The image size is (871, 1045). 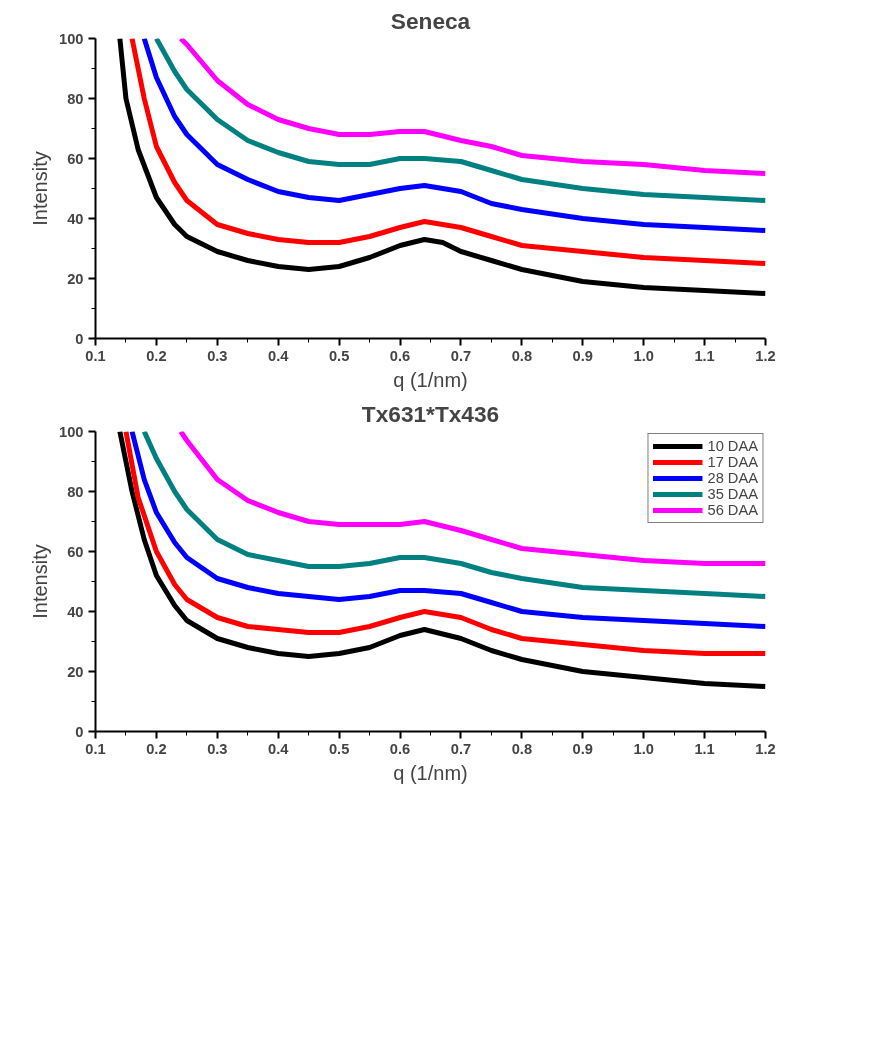 What do you see at coordinates (732, 510) in the screenshot?
I see `legend-label: 56 DAA` at bounding box center [732, 510].